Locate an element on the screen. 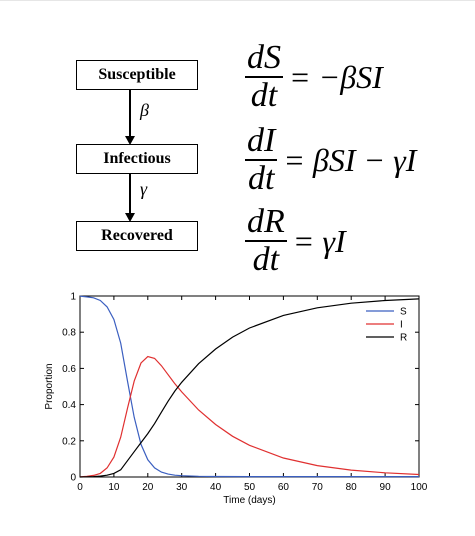 This screenshot has height=536, width=475. rate-gamma: γ is located at coordinates (144, 189).